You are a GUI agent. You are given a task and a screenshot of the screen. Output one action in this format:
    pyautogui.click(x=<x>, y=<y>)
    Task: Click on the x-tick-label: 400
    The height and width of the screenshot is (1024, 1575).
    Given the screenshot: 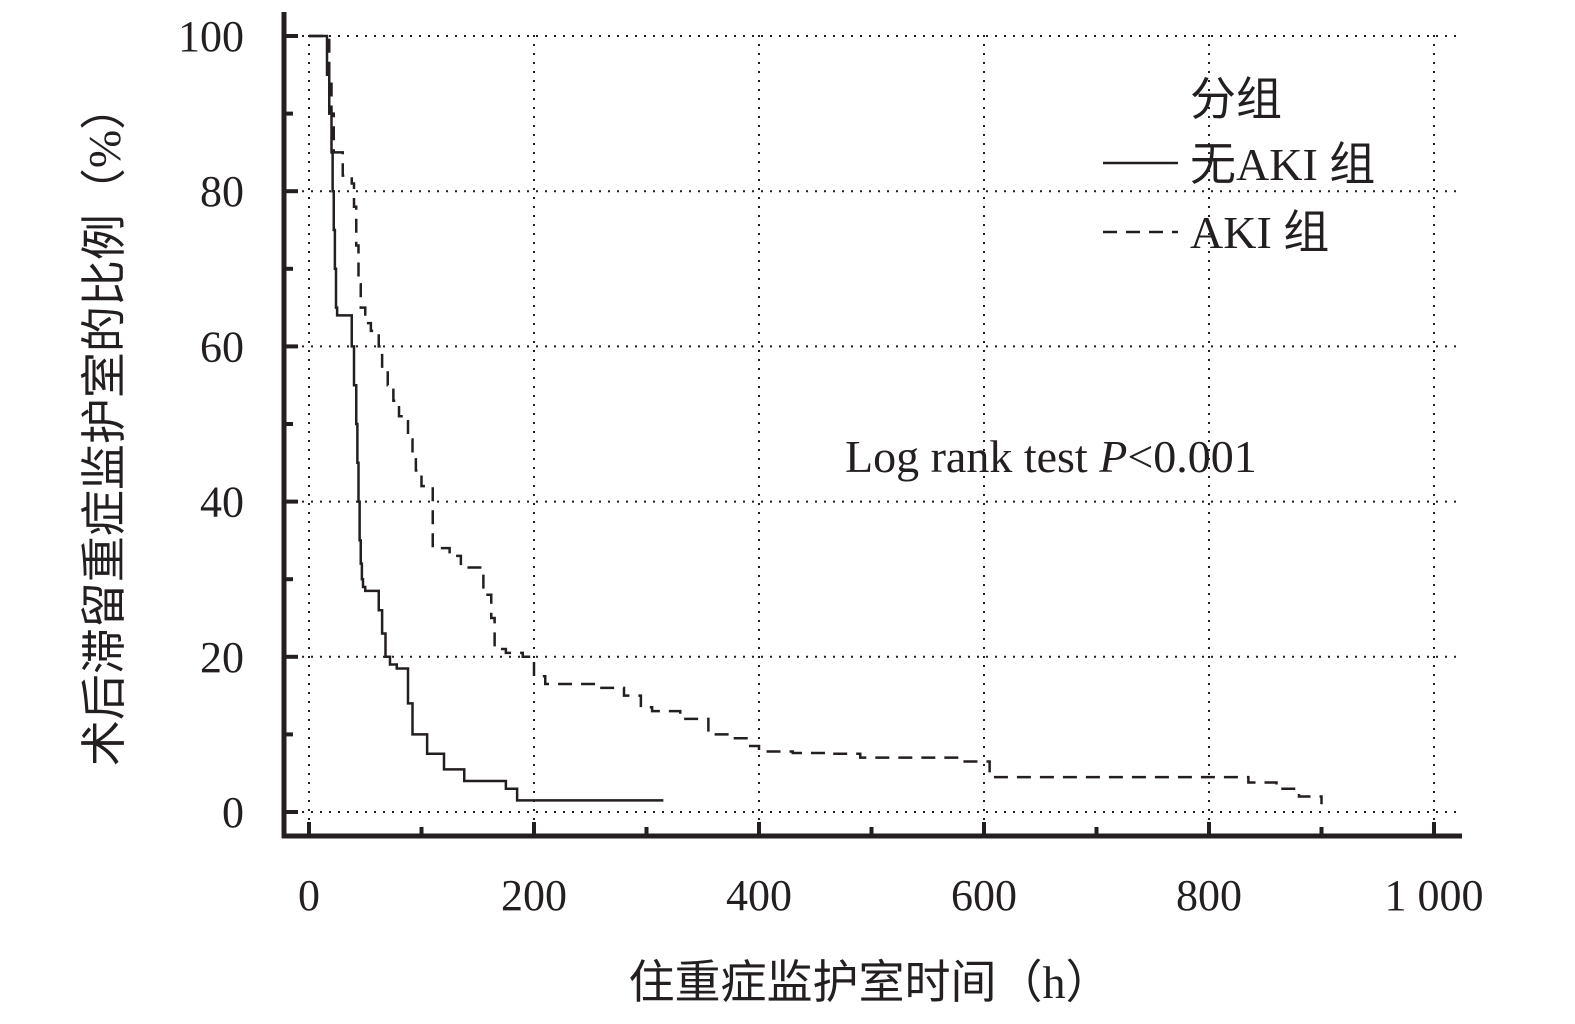 What is the action you would take?
    pyautogui.click(x=759, y=895)
    